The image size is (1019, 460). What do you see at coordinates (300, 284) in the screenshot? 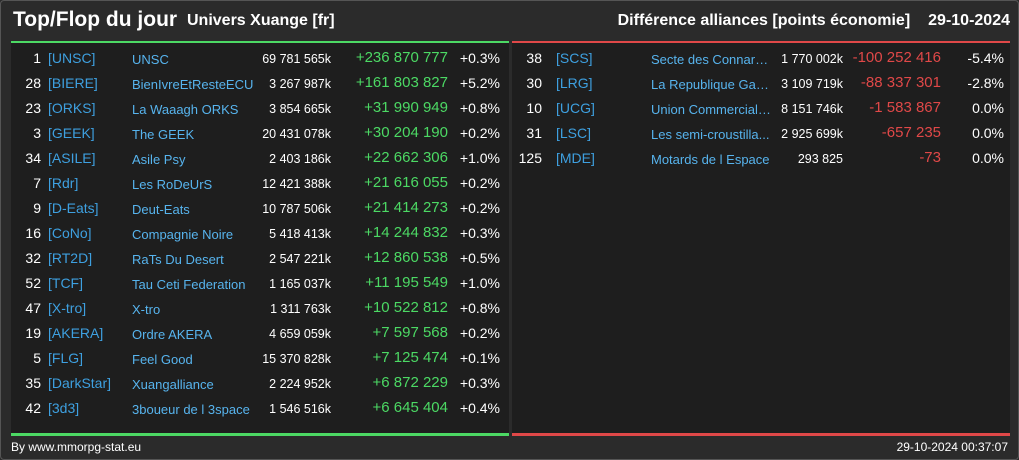
I see `points-cell: 1 165 037k` at bounding box center [300, 284].